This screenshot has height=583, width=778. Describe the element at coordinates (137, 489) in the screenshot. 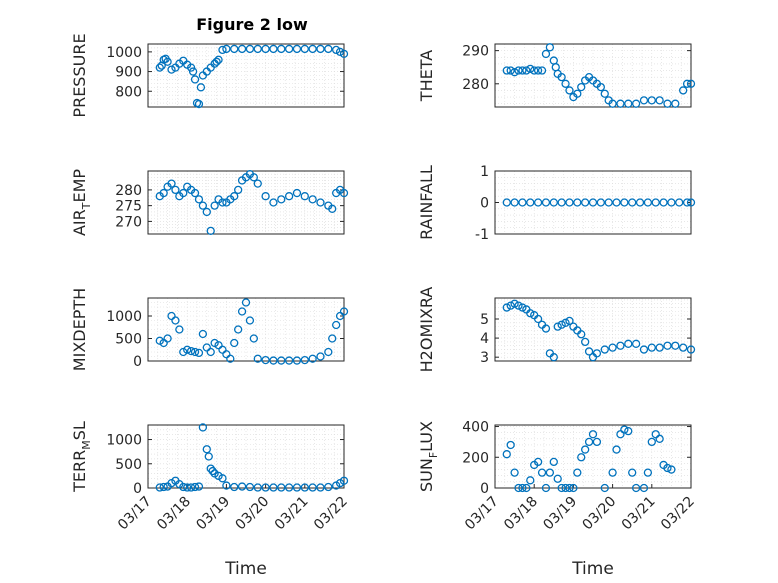

I see `y-tick-label: 0` at that location.